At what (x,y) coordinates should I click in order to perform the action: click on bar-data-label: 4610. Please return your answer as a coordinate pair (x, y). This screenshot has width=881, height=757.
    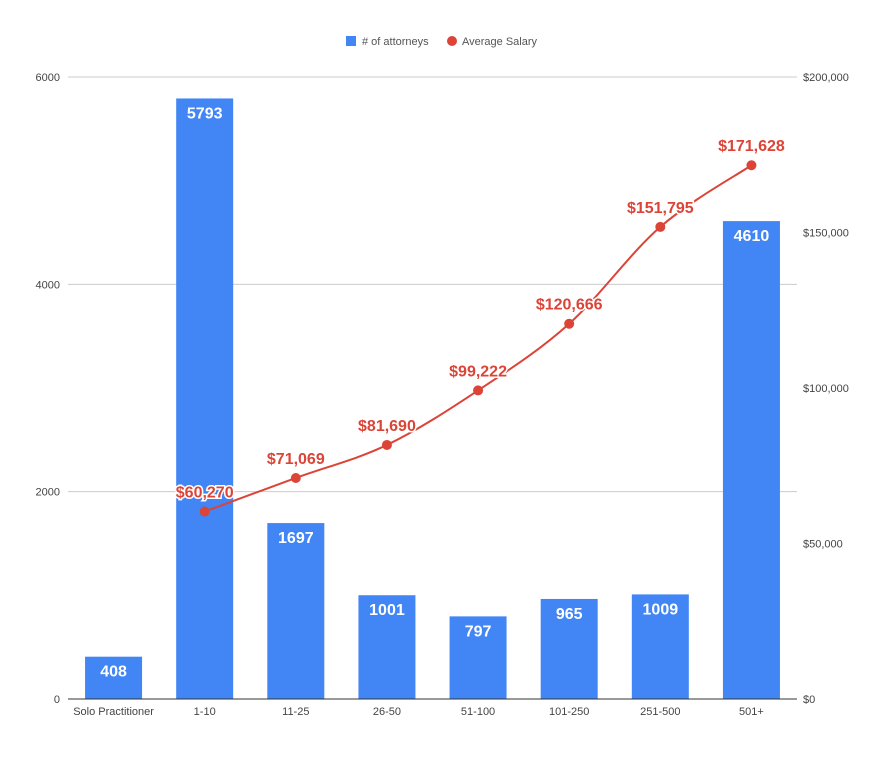
    Looking at the image, I should click on (752, 236).